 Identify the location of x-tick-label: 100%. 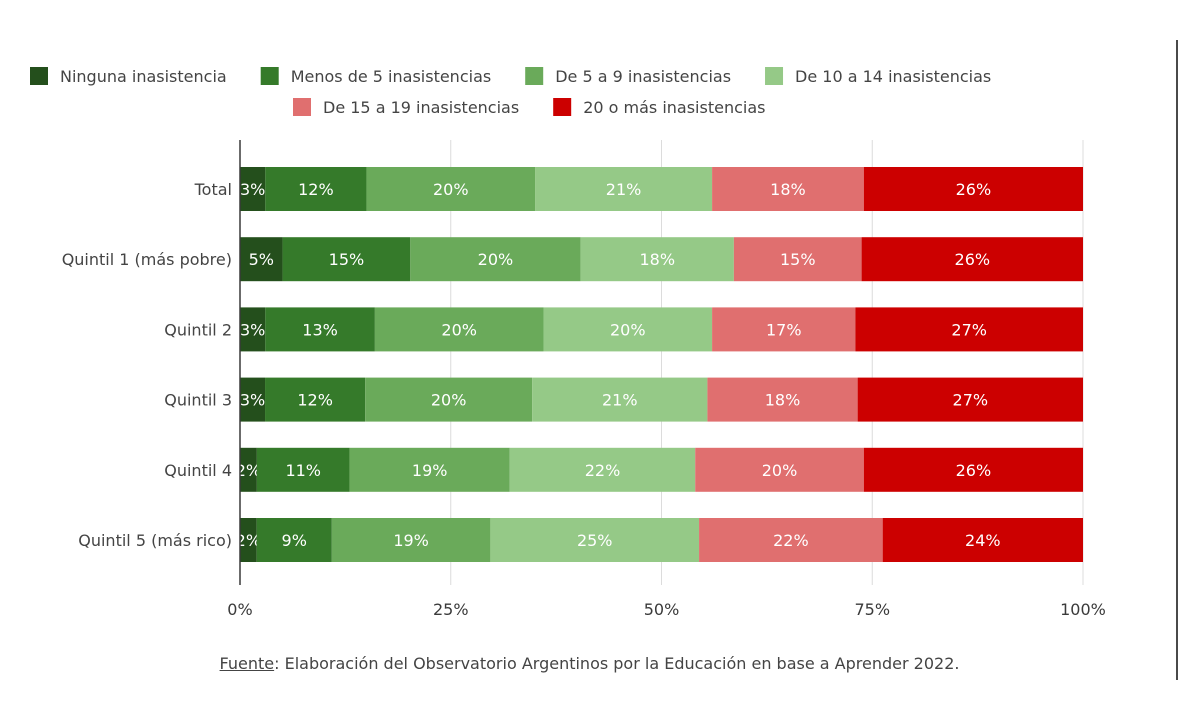
(1083, 609).